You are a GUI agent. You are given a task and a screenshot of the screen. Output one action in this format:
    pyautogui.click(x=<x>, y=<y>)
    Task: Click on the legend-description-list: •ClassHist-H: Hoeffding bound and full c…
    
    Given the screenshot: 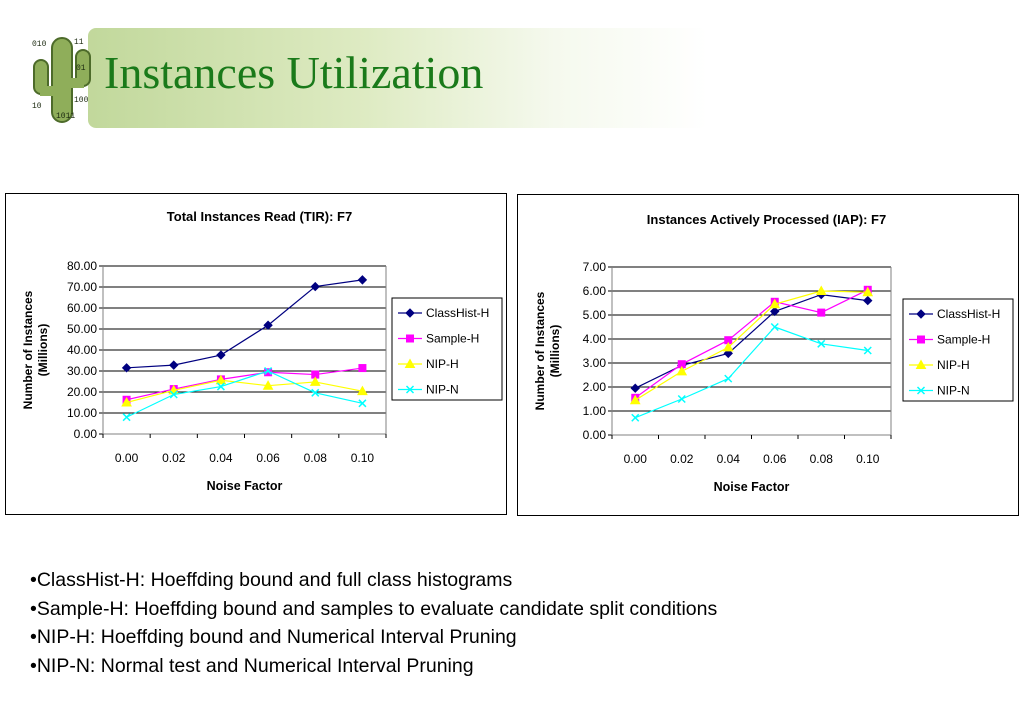 What is the action you would take?
    pyautogui.click(x=373, y=623)
    